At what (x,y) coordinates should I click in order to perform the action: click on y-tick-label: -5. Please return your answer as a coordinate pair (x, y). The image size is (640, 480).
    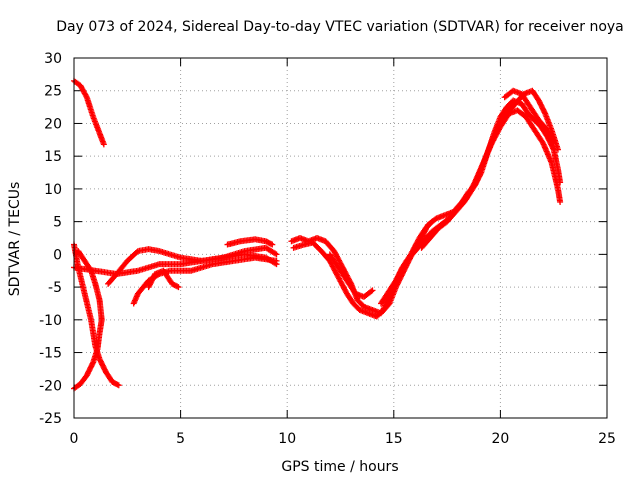
    Looking at the image, I should click on (55, 288).